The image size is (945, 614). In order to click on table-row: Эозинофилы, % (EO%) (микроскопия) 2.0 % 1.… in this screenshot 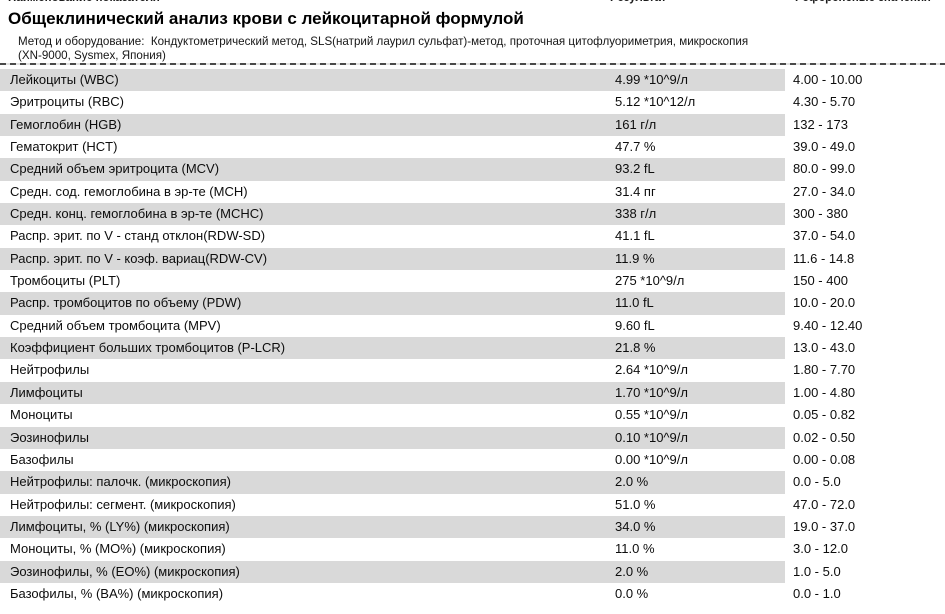, I will do `click(472, 571)`.